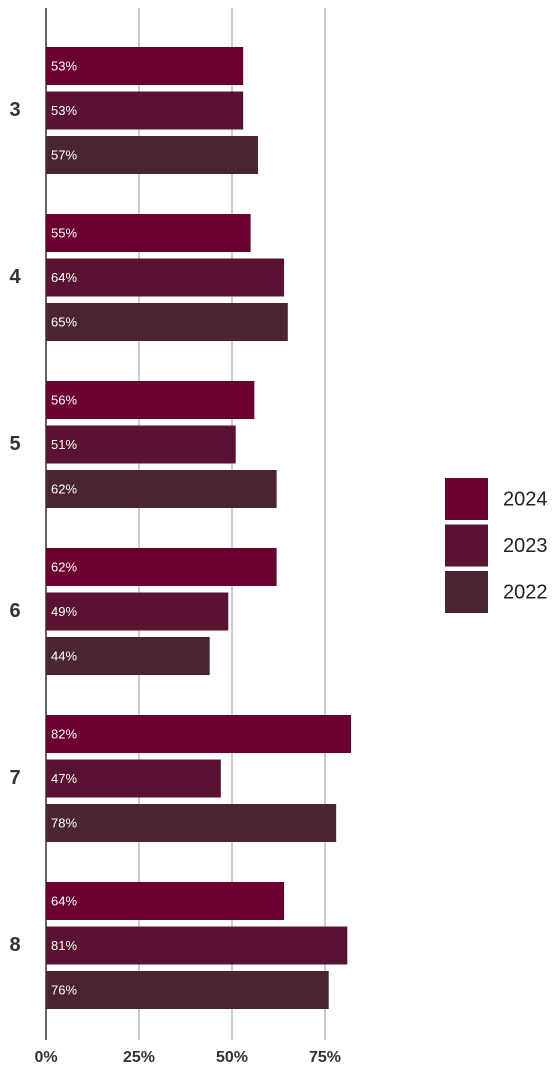 Image resolution: width=556 pixels, height=1069 pixels. What do you see at coordinates (64, 444) in the screenshot?
I see `value-label: 51%` at bounding box center [64, 444].